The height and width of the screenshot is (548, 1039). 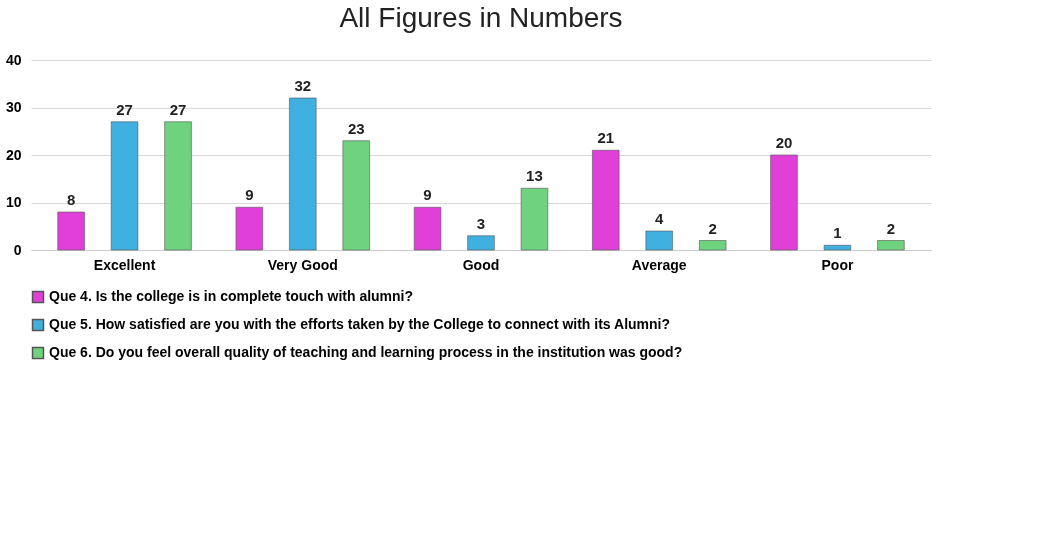 What do you see at coordinates (302, 264) in the screenshot?
I see `x-tick-label: Very Good` at bounding box center [302, 264].